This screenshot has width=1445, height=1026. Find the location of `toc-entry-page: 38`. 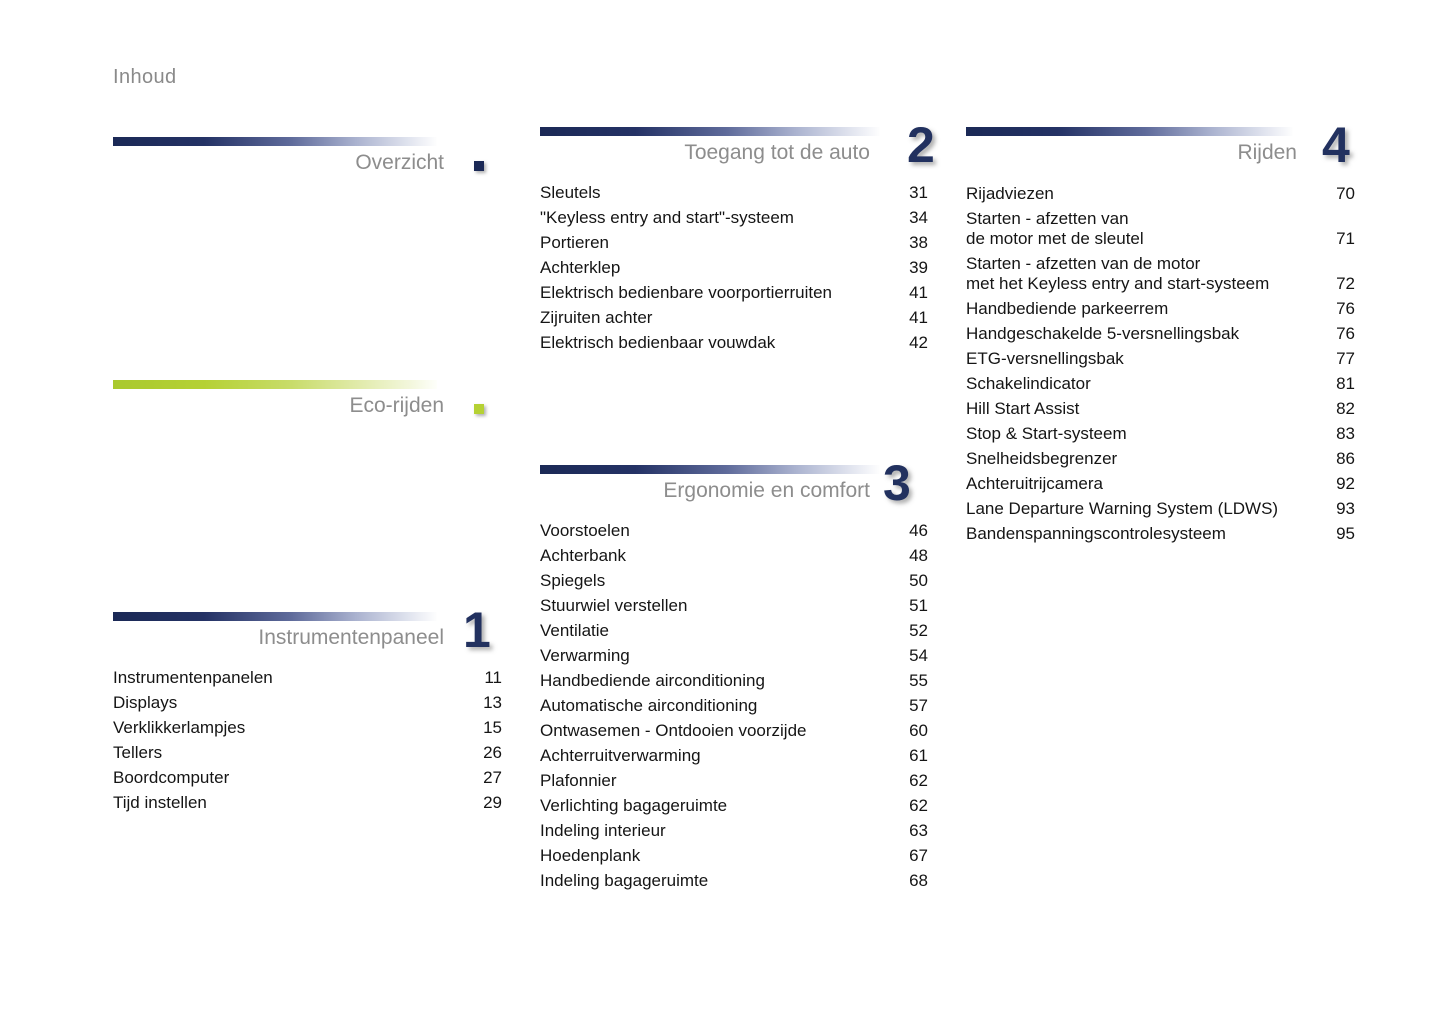

toc-entry-page: 38 is located at coordinates (918, 242).